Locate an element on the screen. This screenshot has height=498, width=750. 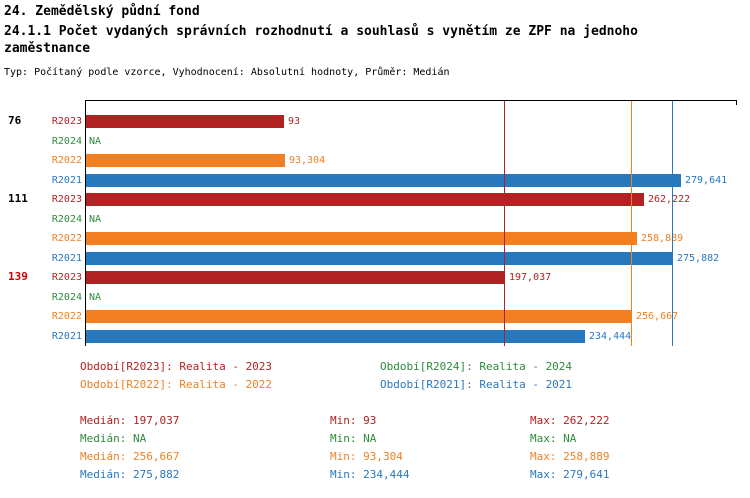
chart-row: R2021 279,641 is located at coordinates (375, 181).